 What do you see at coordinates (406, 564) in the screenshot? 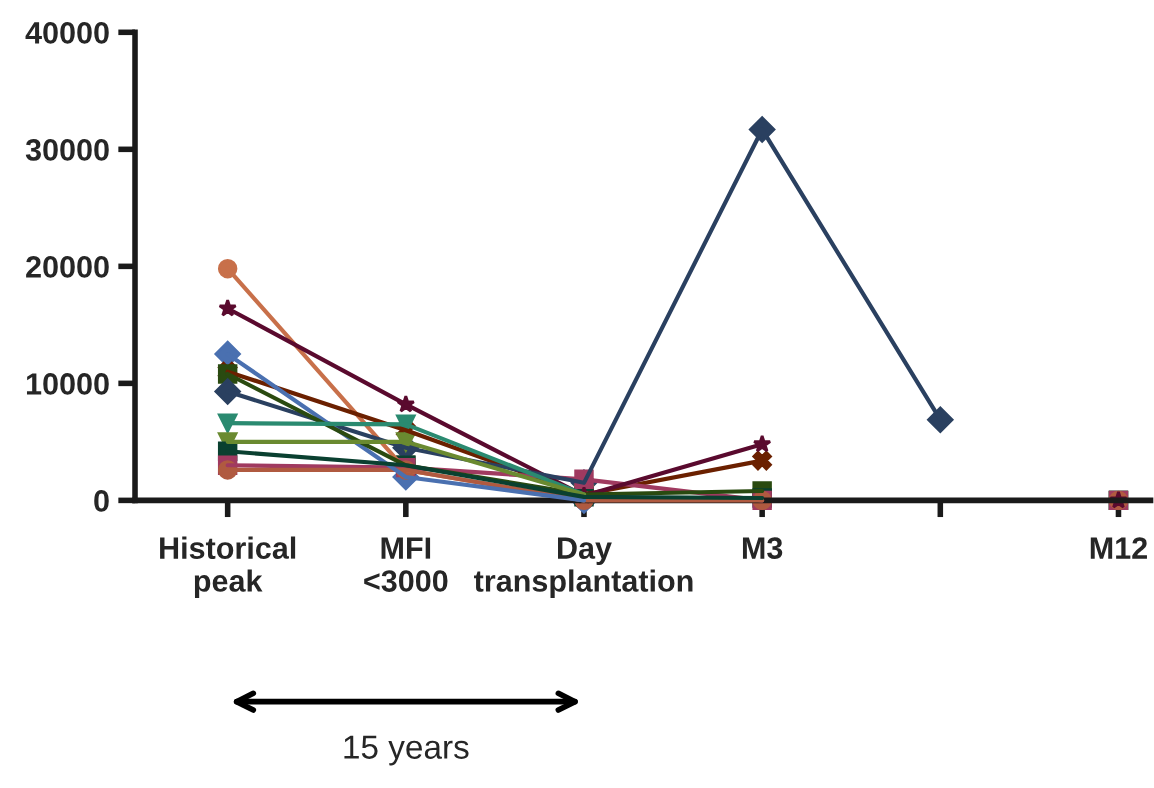
I see `x-tick-label: MFI <3000` at bounding box center [406, 564].